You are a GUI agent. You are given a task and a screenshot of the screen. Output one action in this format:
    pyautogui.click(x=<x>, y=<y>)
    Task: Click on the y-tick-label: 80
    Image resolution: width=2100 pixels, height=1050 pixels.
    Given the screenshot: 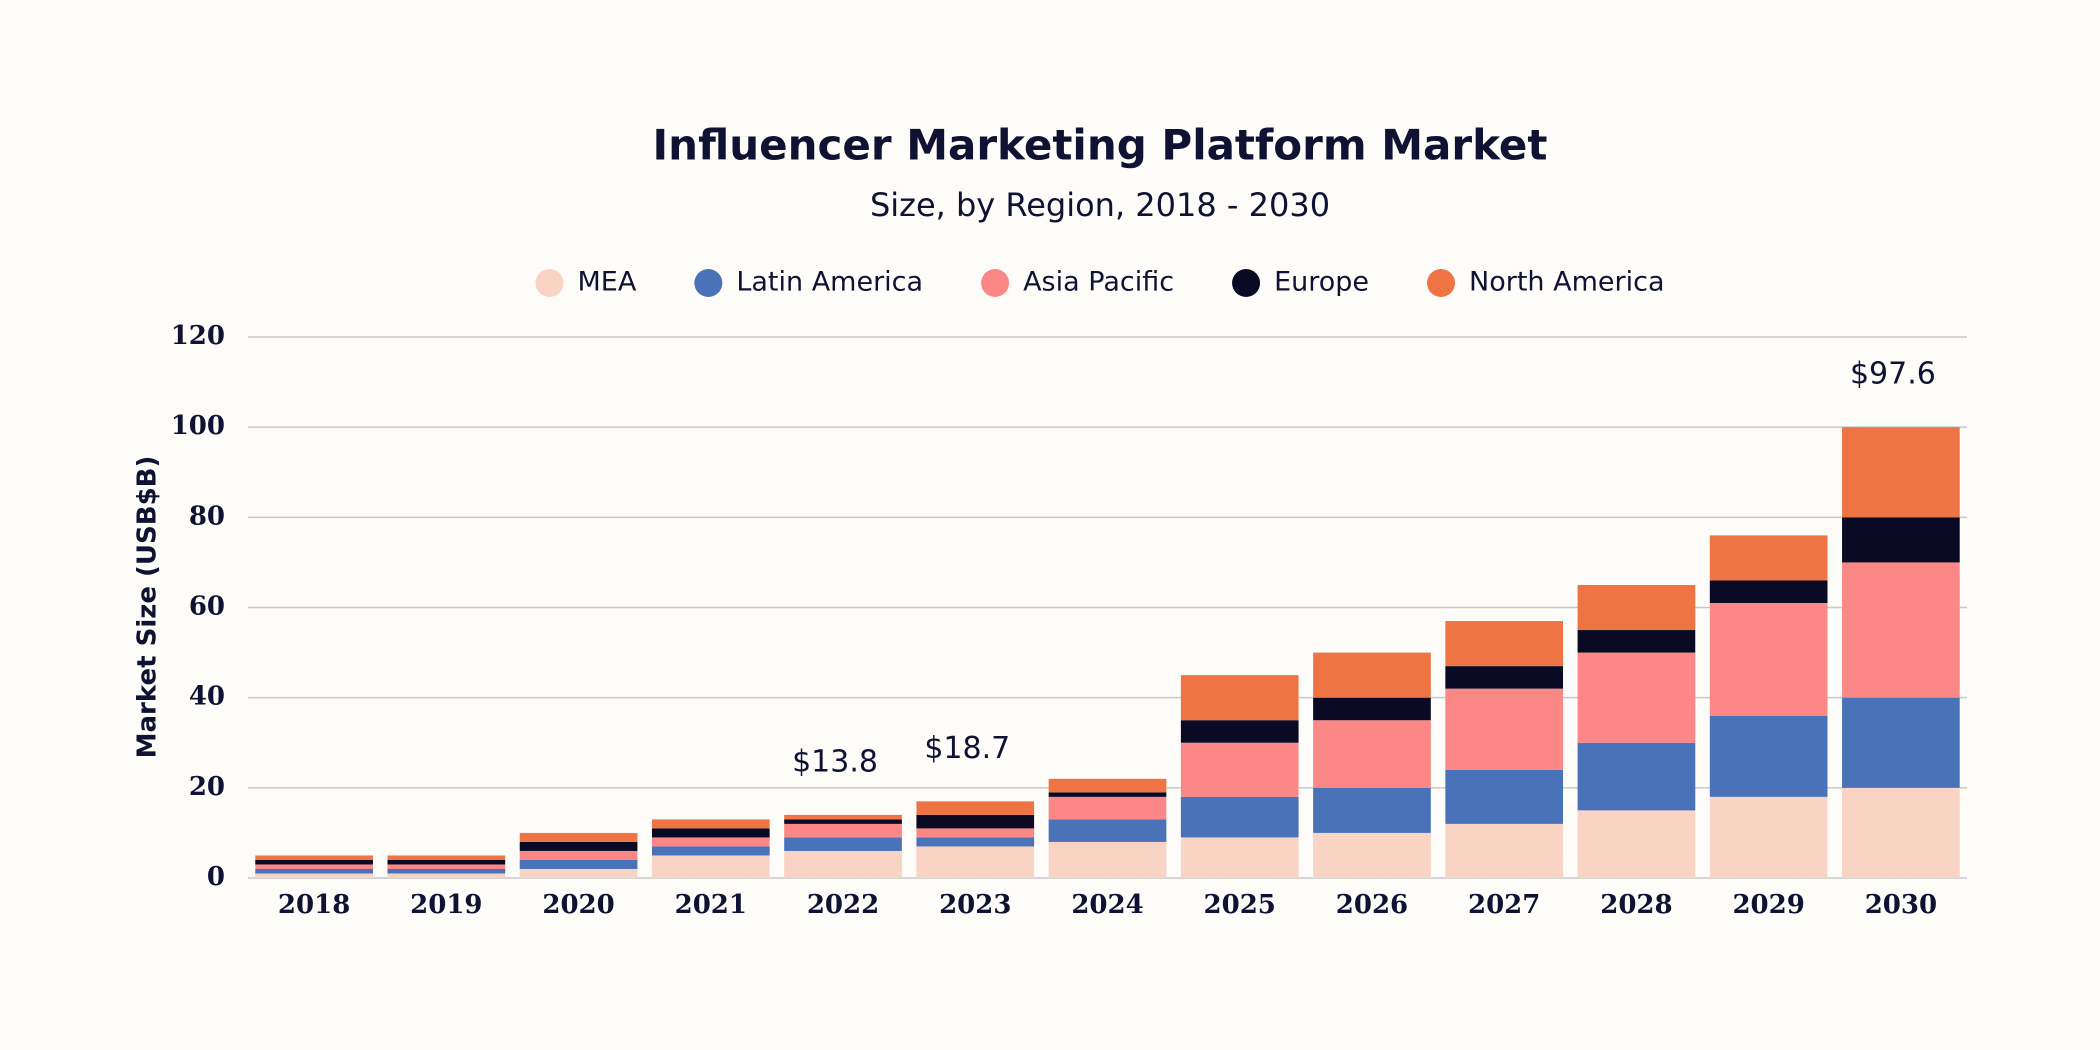 What is the action you would take?
    pyautogui.click(x=207, y=516)
    